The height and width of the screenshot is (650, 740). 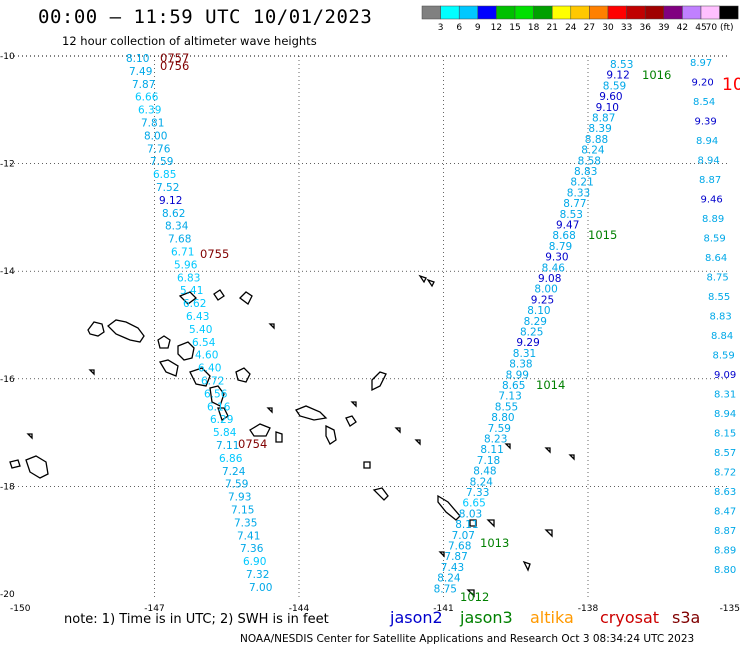 What do you see at coordinates (621, 65) in the screenshot?
I see `track-b-value: 8.53` at bounding box center [621, 65].